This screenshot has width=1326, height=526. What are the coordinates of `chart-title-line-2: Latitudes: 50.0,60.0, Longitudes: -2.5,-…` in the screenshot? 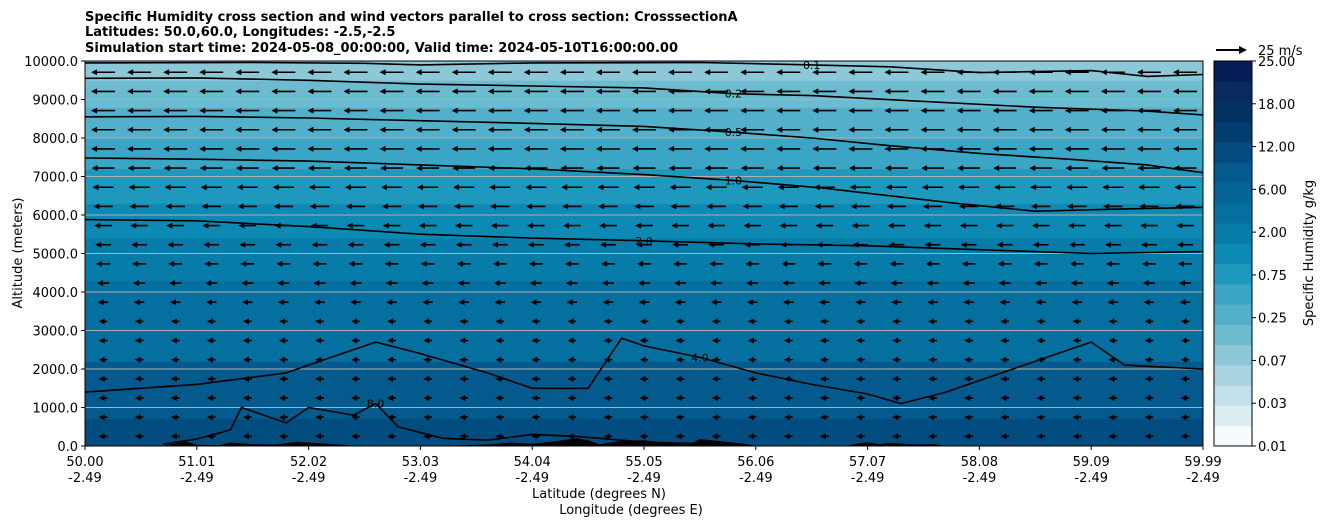 It's located at (240, 32).